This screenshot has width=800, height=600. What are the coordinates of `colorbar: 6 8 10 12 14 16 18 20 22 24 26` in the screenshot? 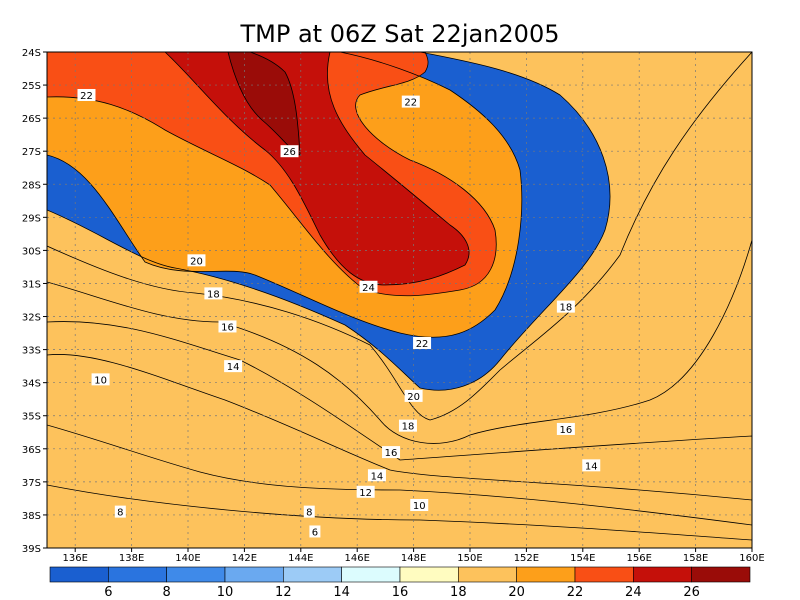 It's located at (400, 583).